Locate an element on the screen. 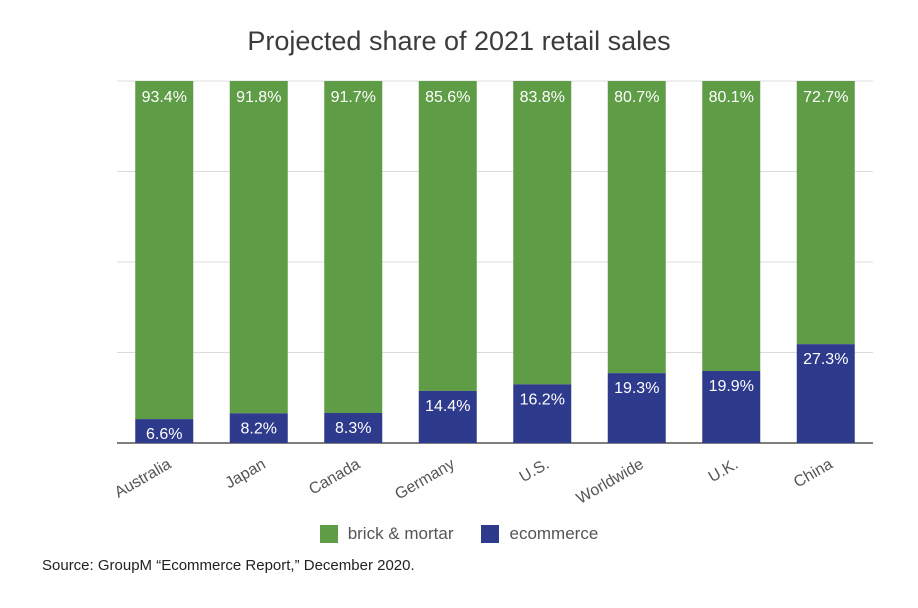 The width and height of the screenshot is (918, 608). legend-item-brick: brick & mortar is located at coordinates (386, 534).